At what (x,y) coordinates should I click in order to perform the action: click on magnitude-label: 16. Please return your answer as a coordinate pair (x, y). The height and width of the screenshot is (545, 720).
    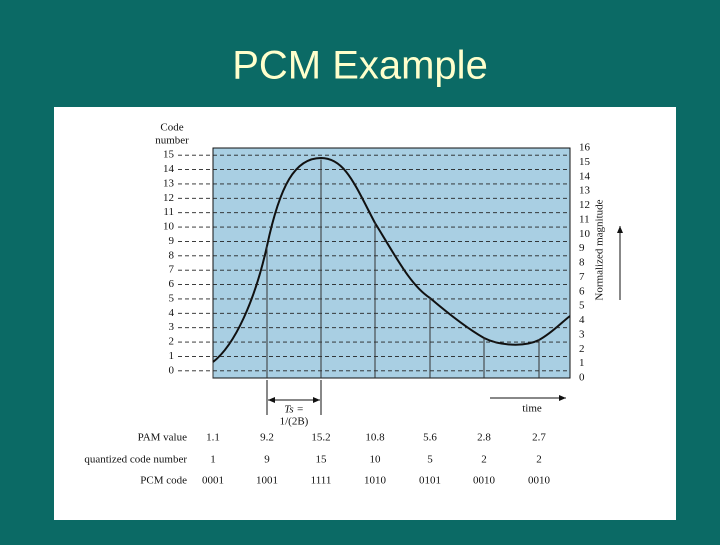
    Looking at the image, I should click on (585, 148).